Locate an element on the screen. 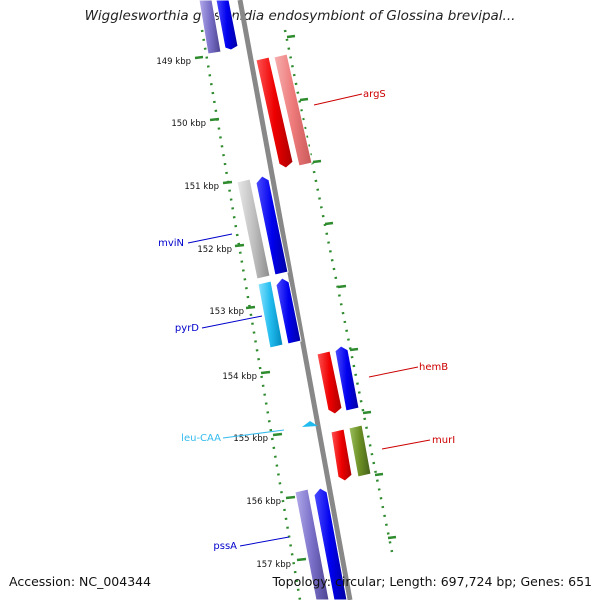  leader-mviN is located at coordinates (210, 238).